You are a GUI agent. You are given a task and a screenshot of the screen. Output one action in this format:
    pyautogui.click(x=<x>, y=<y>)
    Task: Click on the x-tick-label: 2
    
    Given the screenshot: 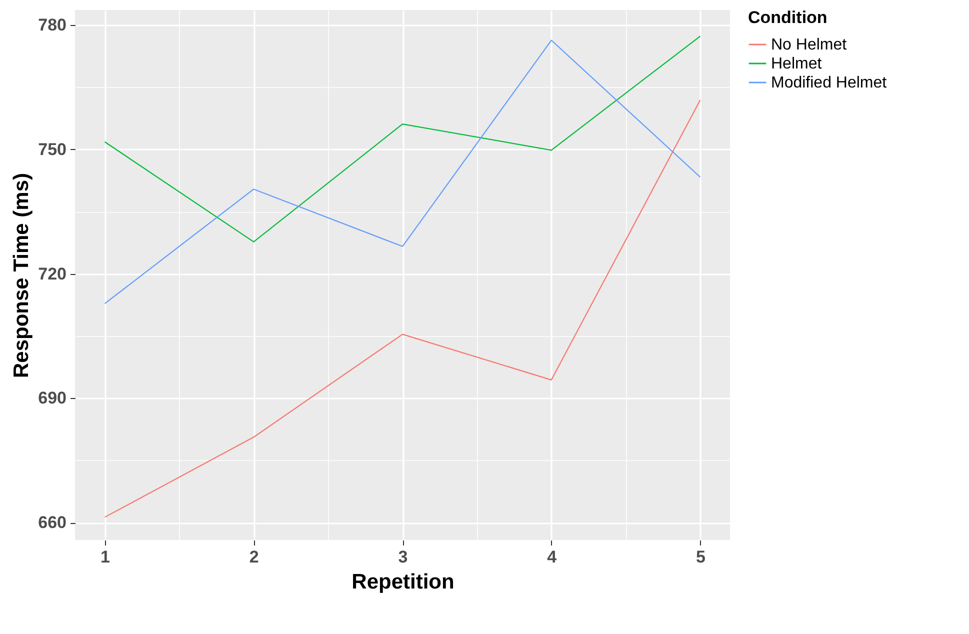 What is the action you would take?
    pyautogui.click(x=254, y=557)
    